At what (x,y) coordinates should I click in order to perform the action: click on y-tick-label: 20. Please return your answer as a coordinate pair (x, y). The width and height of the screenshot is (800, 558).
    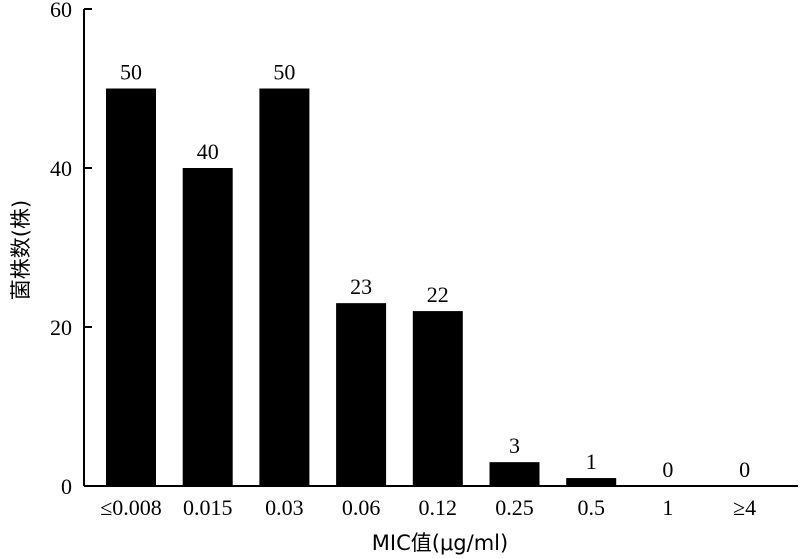
    Looking at the image, I should click on (61, 327).